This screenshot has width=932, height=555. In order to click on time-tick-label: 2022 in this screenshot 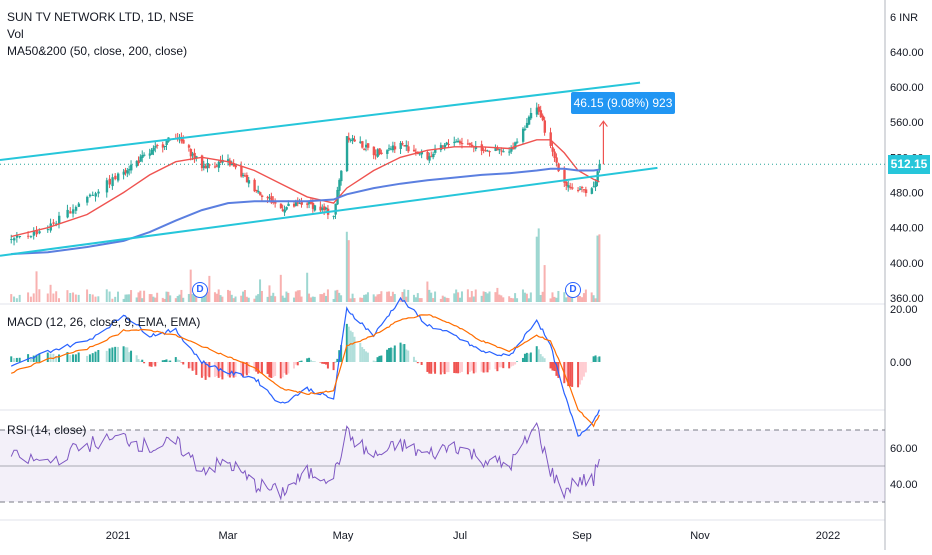, I will do `click(828, 536)`.